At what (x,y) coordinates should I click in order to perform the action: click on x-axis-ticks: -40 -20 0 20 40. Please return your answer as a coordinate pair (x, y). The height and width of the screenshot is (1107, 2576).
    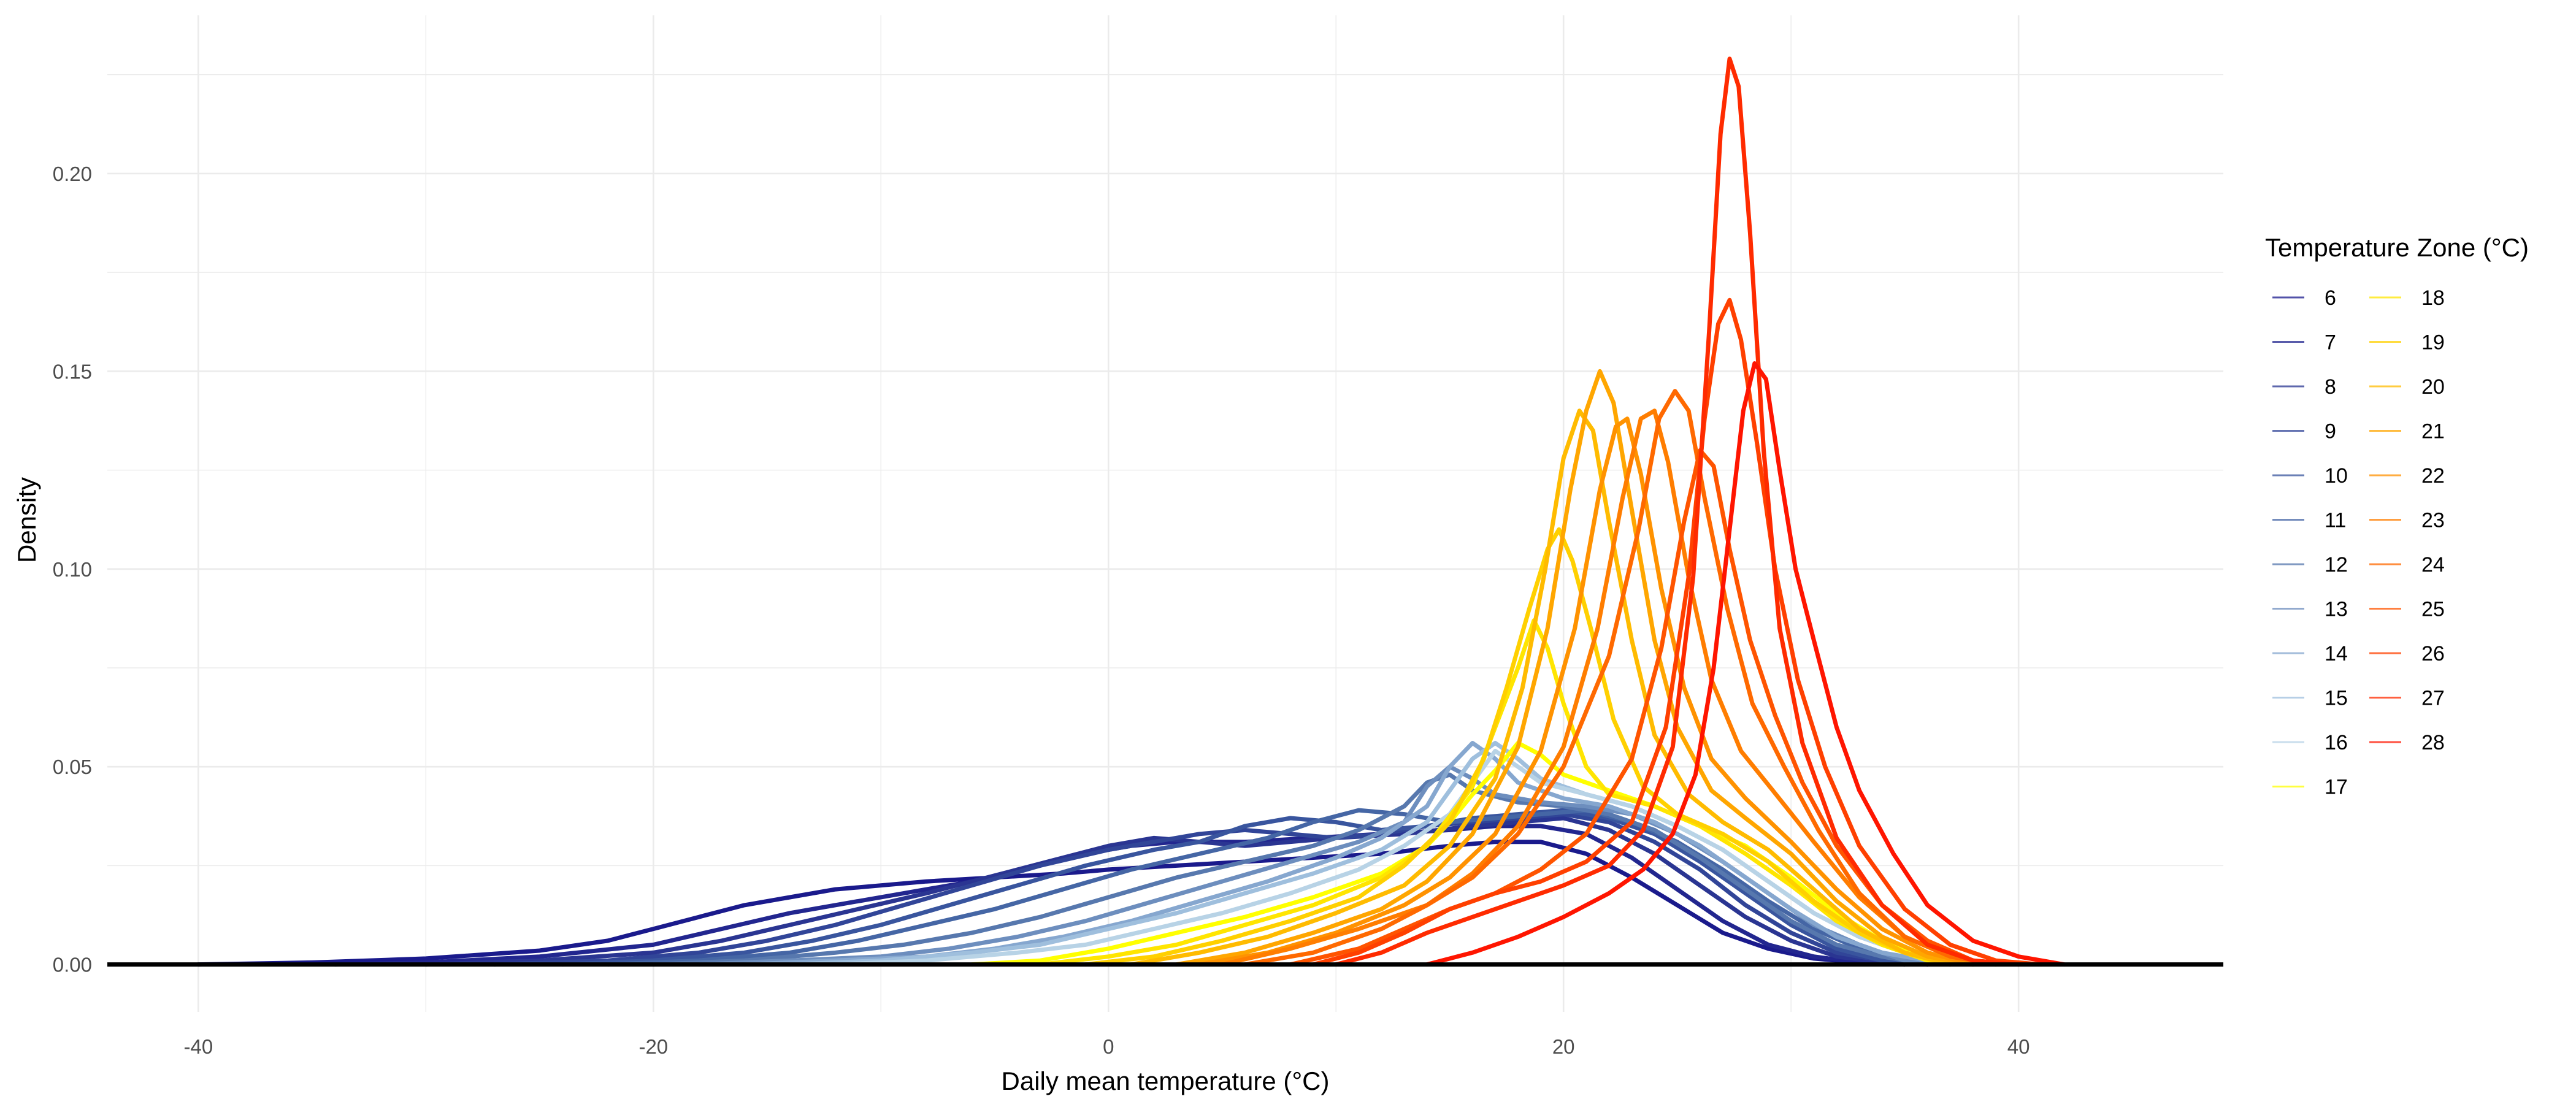
    Looking at the image, I should click on (1107, 1046).